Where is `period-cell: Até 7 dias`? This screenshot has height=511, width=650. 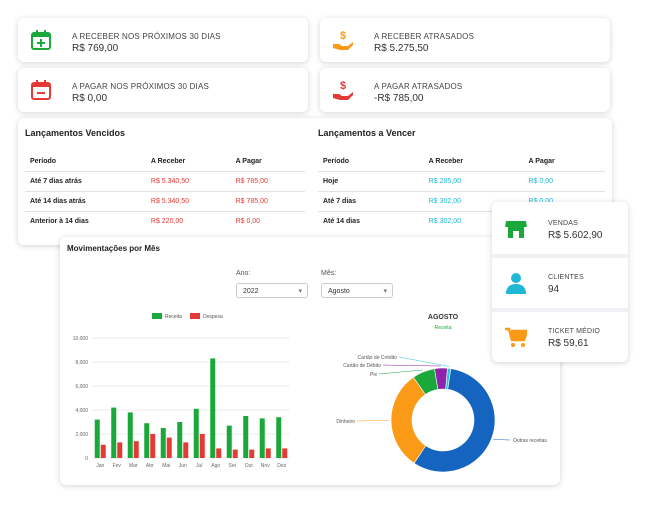
period-cell: Até 7 dias is located at coordinates (371, 201).